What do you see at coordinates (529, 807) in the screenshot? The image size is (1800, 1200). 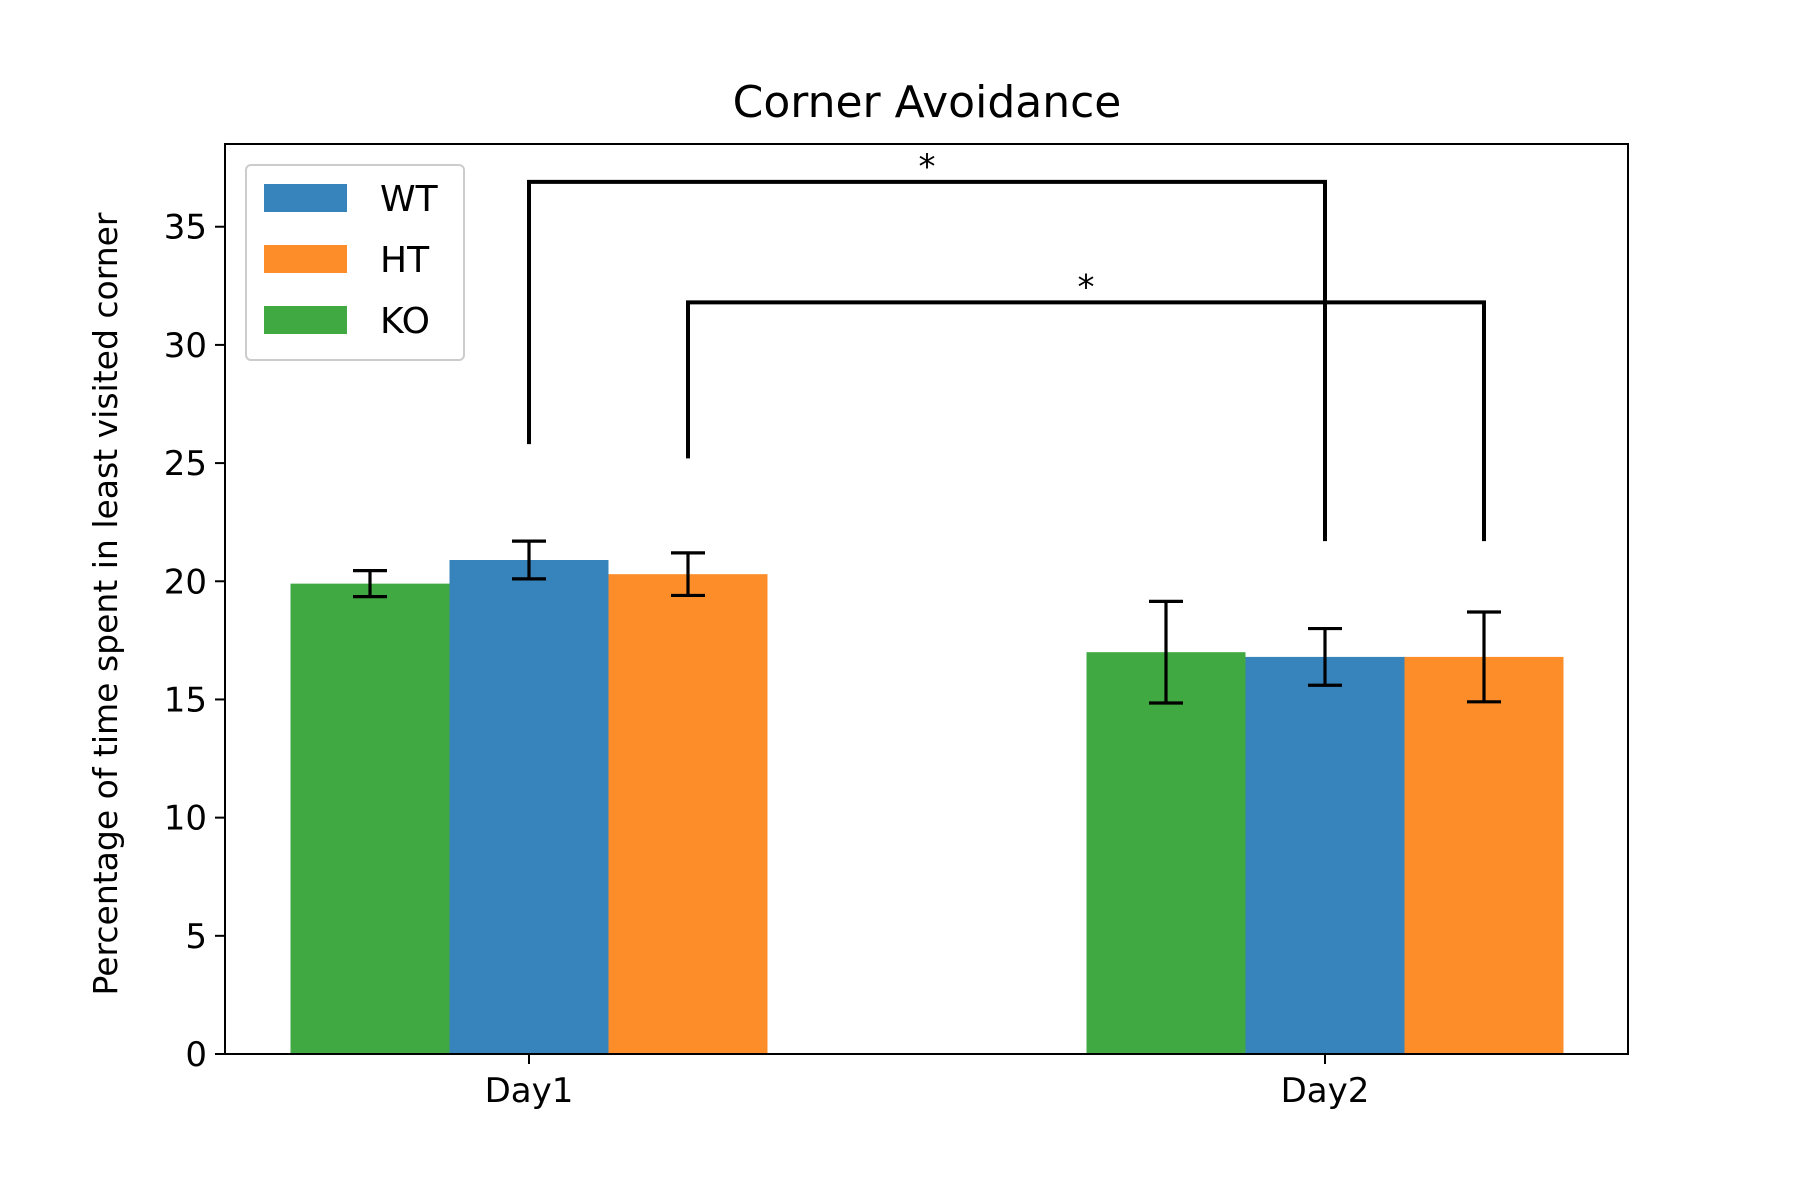 I see `bar-day1-wt` at bounding box center [529, 807].